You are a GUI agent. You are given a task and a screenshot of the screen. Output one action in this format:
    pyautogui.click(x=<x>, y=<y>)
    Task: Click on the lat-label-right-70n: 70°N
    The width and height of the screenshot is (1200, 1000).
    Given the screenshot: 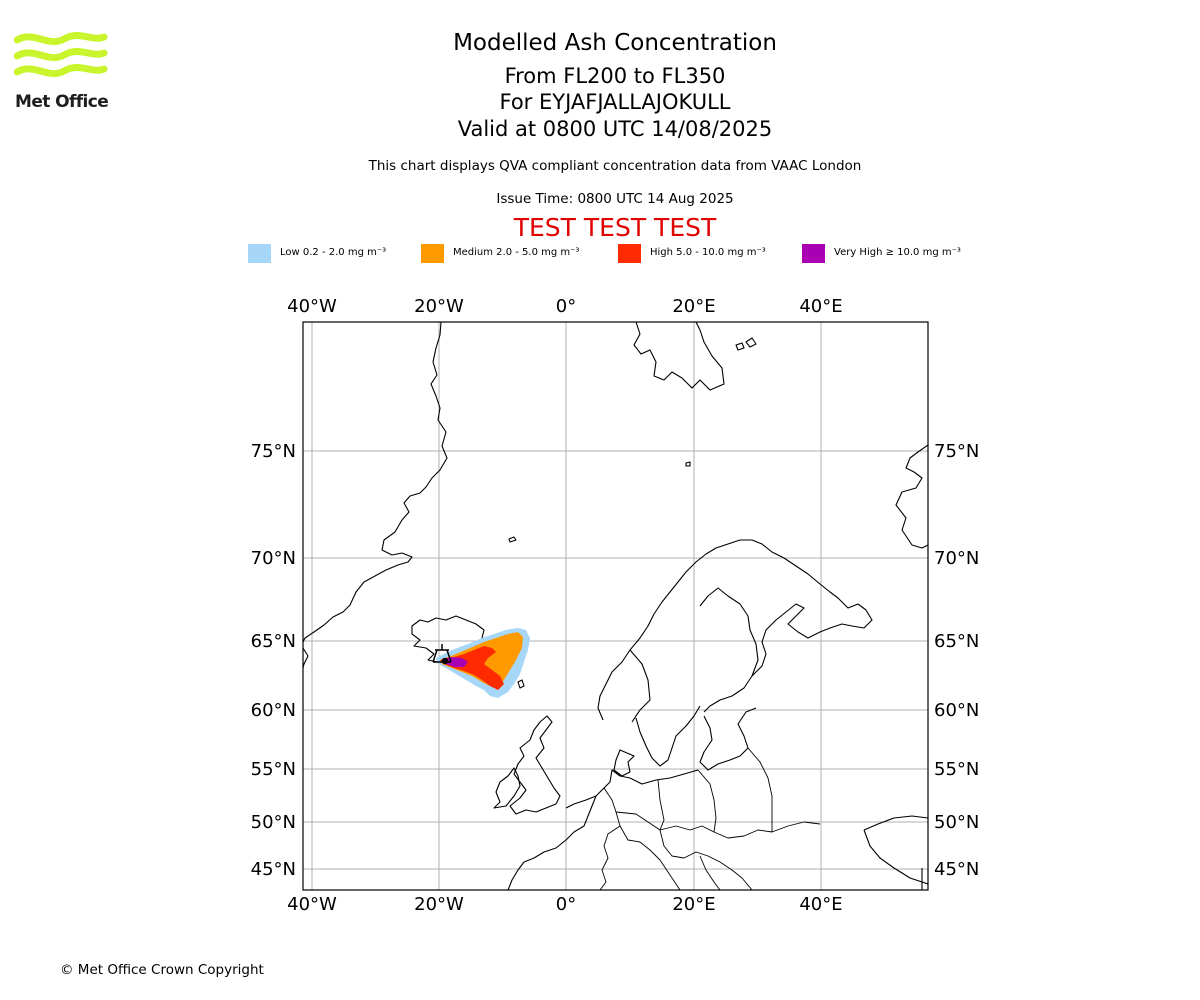 What is the action you would take?
    pyautogui.click(x=956, y=558)
    